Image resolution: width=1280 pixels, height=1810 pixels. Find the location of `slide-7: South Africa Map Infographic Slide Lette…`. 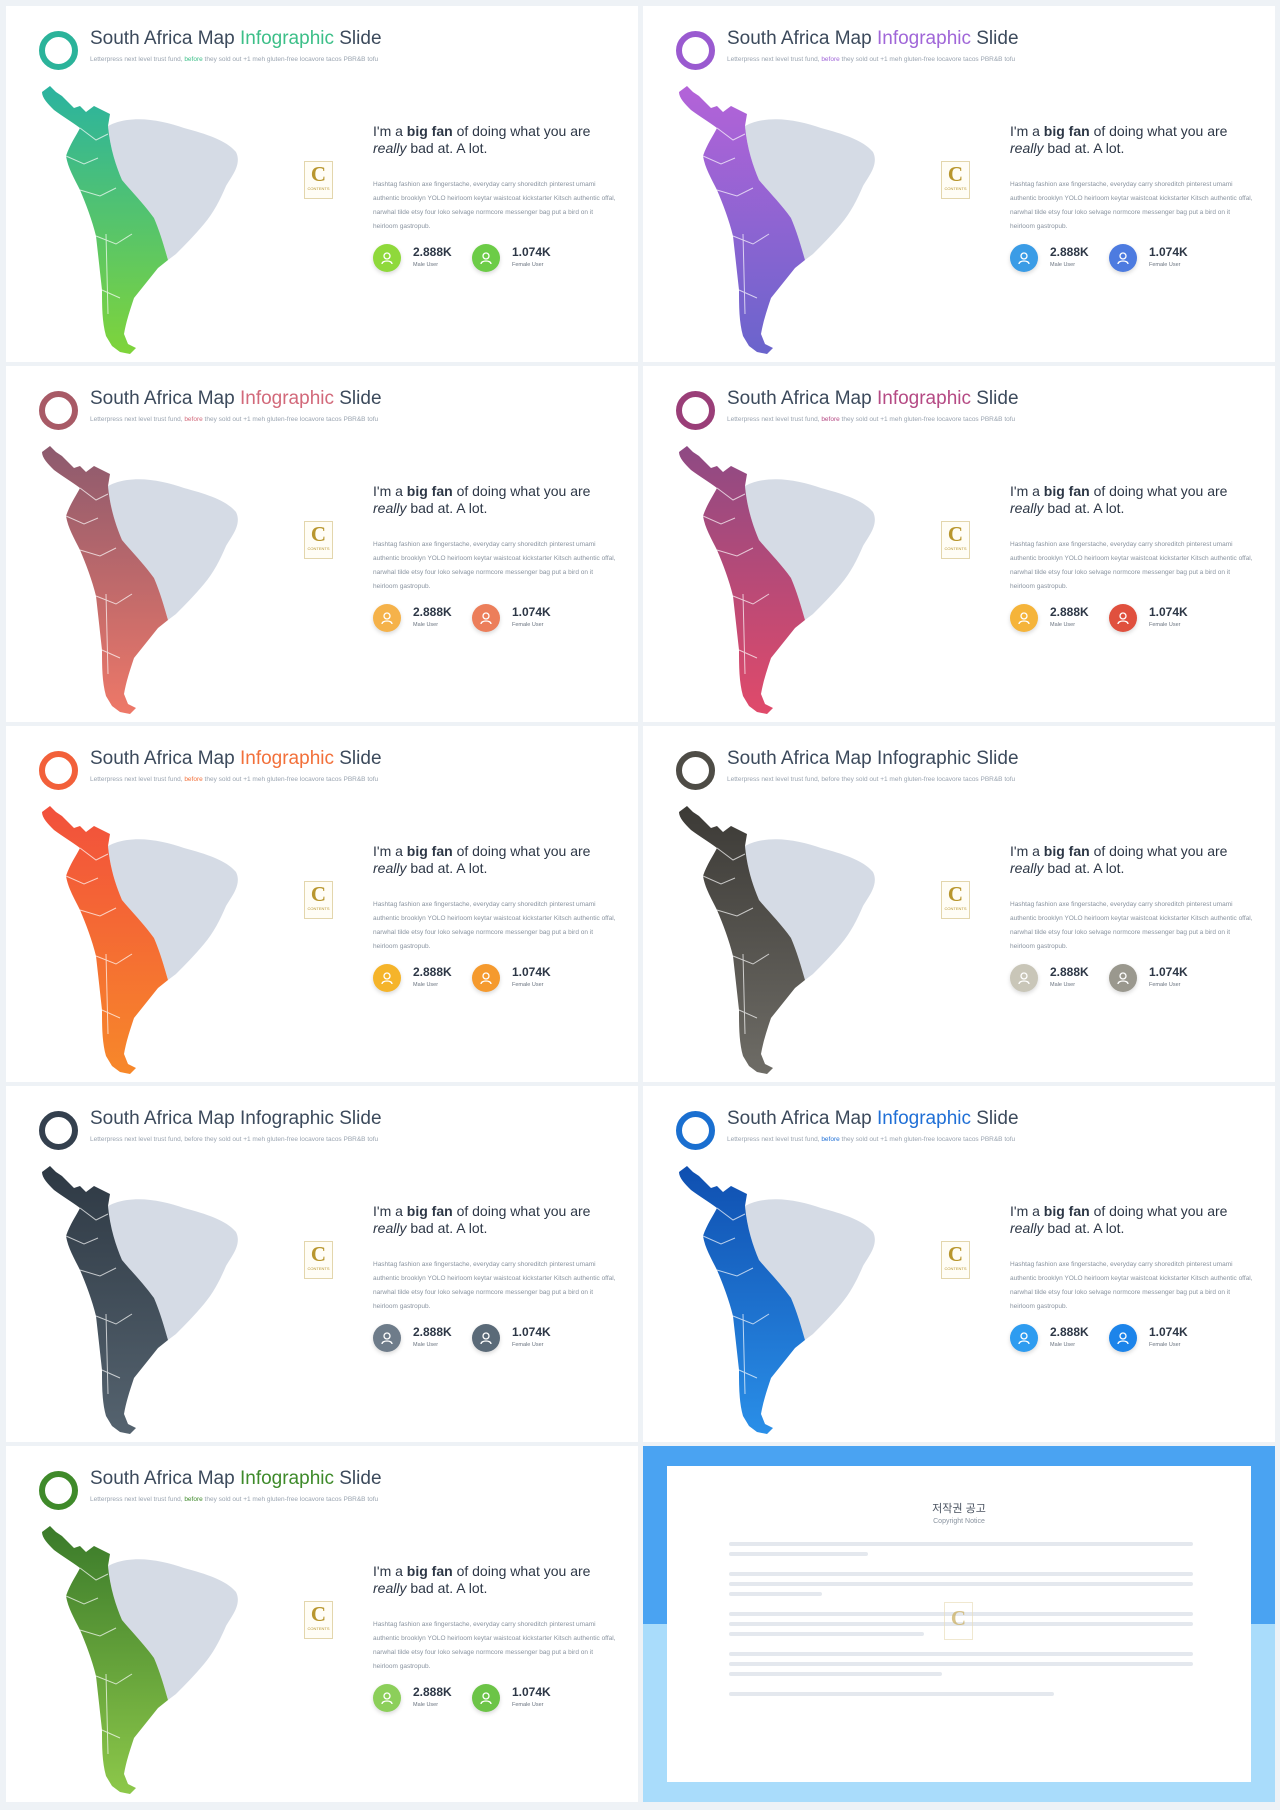

slide-7: South Africa Map Infographic Slide Lette… is located at coordinates (322, 1264).